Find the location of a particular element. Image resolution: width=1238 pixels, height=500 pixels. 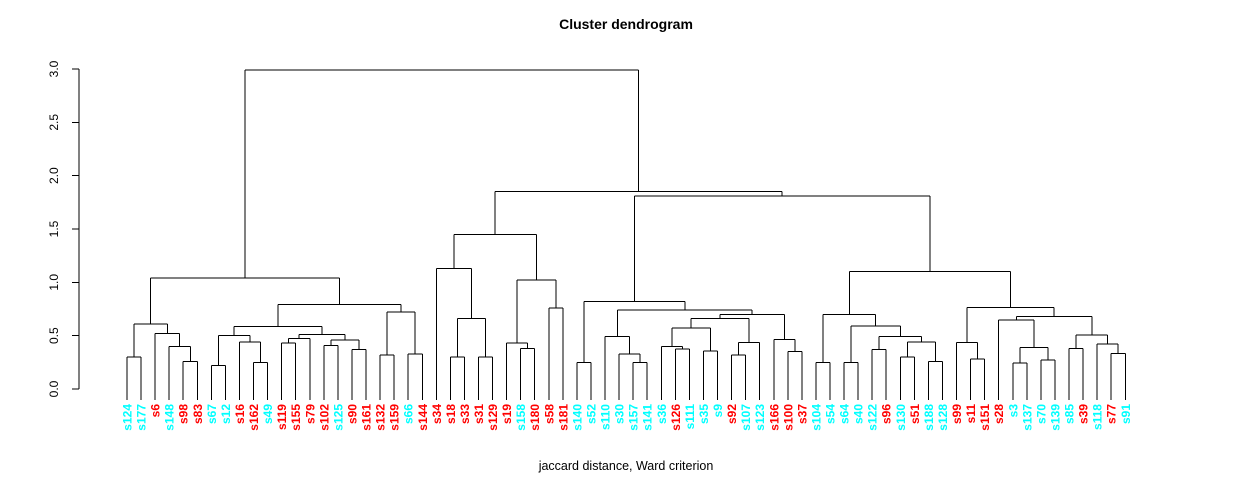

leaf-label: s123 is located at coordinates (760, 417).